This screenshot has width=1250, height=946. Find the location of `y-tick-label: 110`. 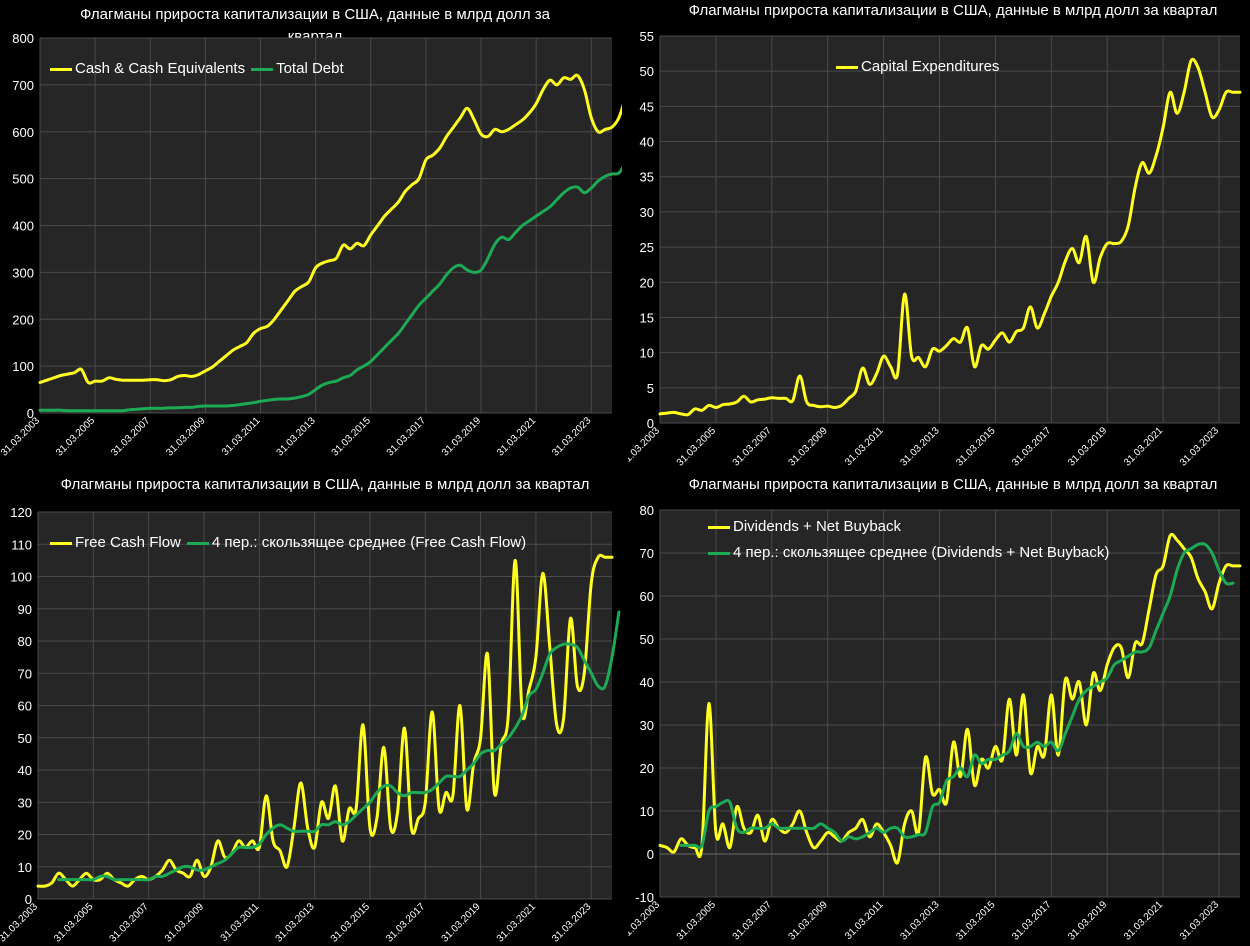

y-tick-label: 110 is located at coordinates (21, 544).